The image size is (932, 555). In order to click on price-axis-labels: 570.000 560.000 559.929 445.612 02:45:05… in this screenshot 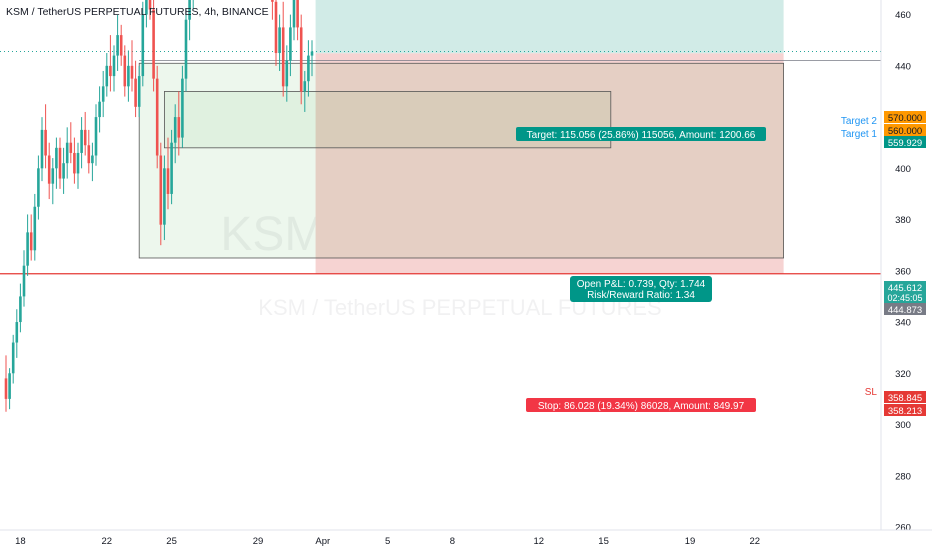, I will do `click(905, 264)`.